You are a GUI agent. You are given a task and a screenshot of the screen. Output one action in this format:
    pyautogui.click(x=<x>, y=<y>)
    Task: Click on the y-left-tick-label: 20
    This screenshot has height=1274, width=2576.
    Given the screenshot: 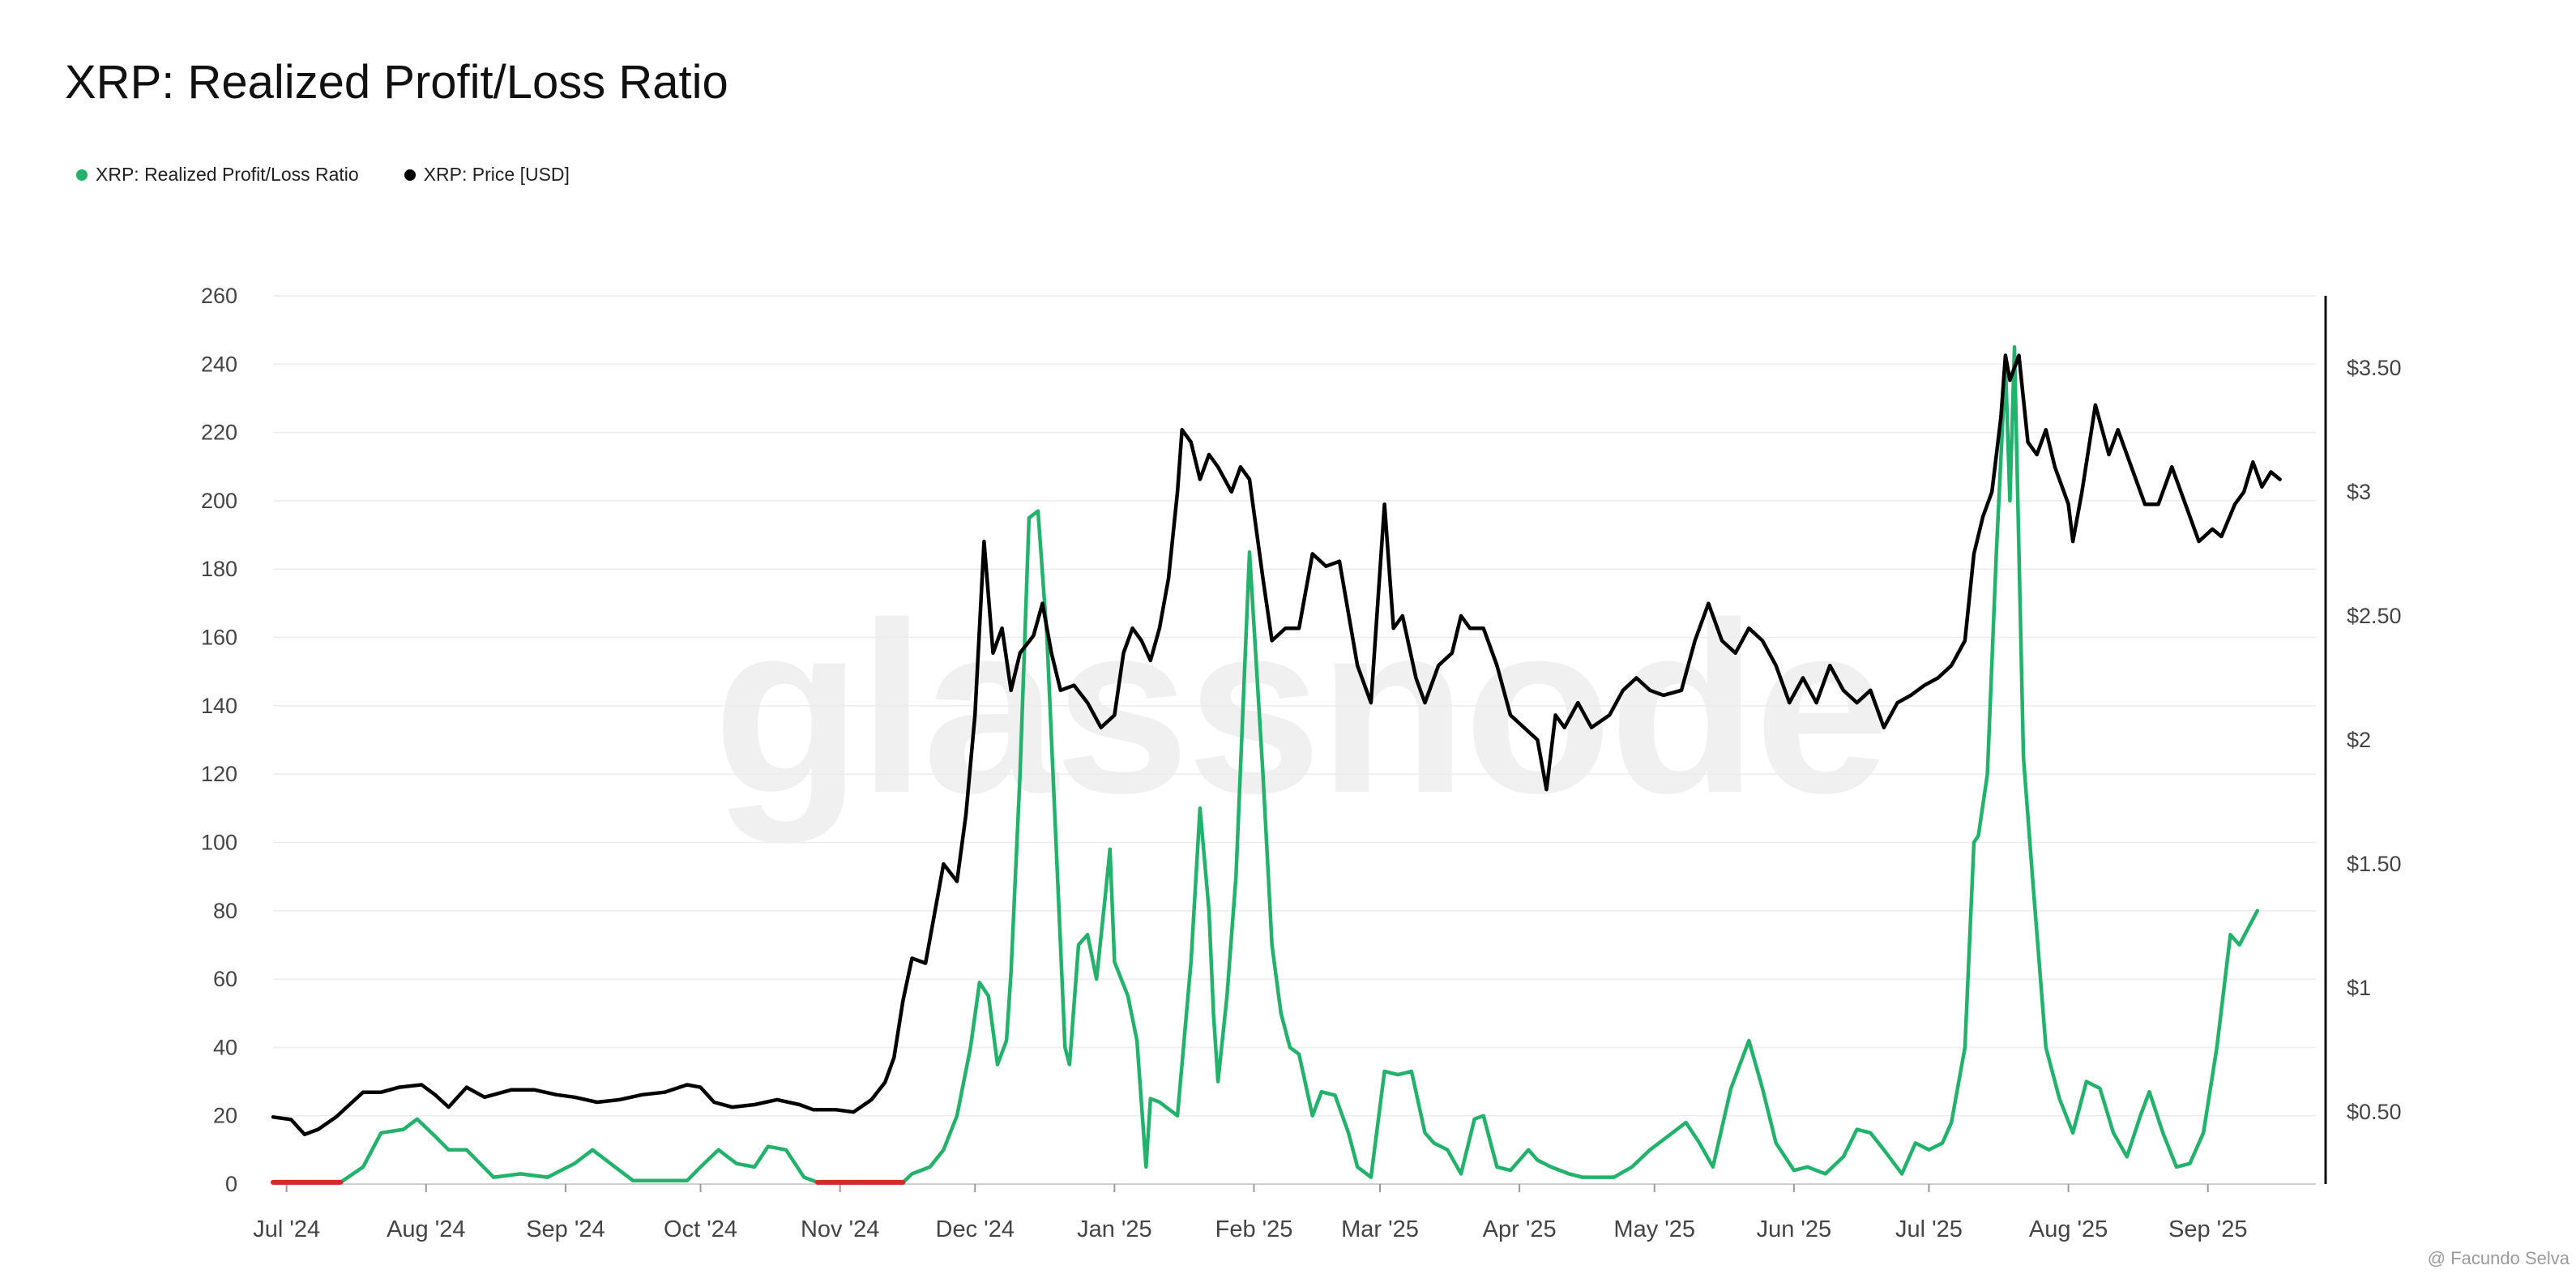 What is the action you would take?
    pyautogui.click(x=225, y=1116)
    